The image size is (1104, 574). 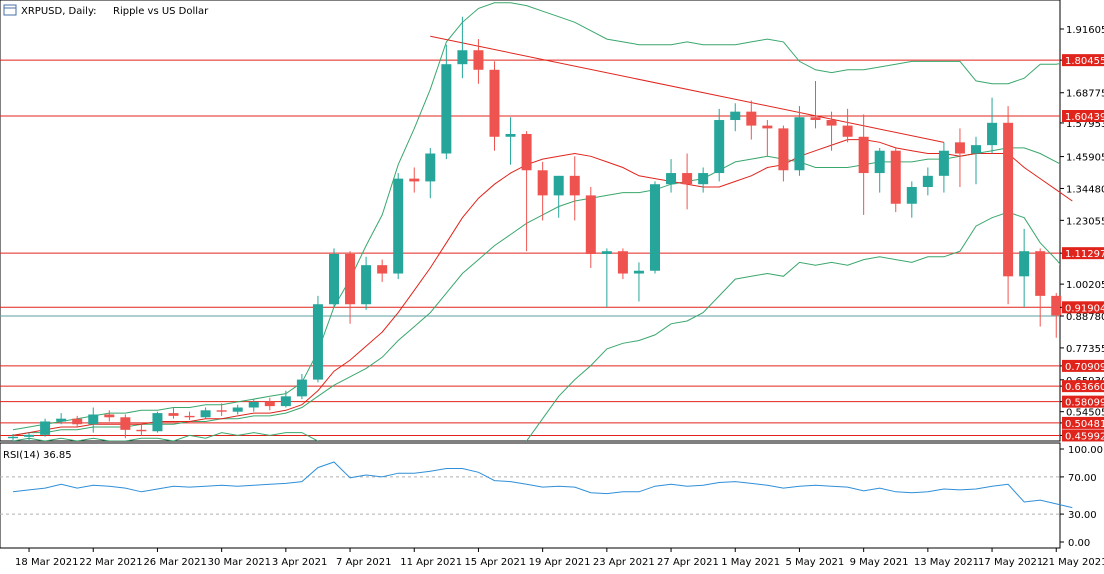 I want to click on level-label: 1.60439, so click(x=1084, y=117).